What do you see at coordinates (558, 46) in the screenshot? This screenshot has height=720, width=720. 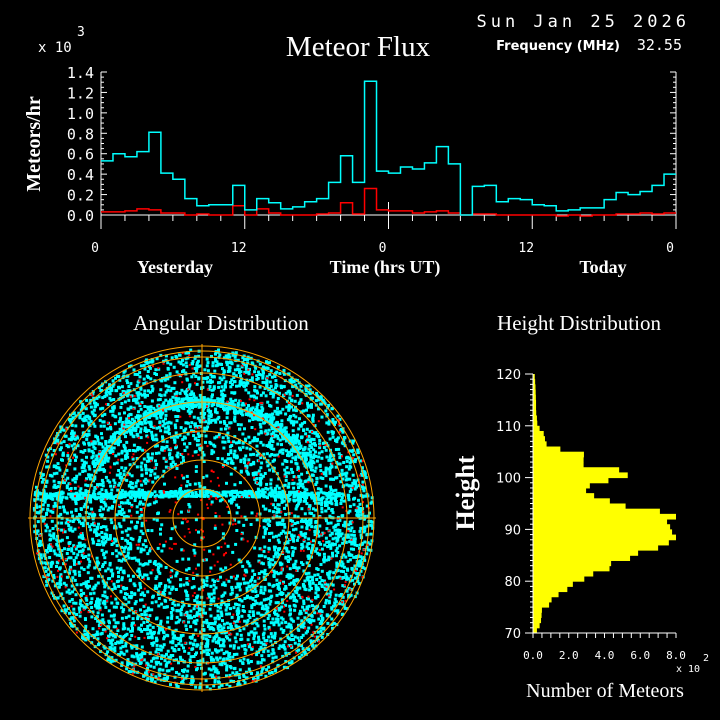 I see `frequency-label: Frequency (MHz)` at bounding box center [558, 46].